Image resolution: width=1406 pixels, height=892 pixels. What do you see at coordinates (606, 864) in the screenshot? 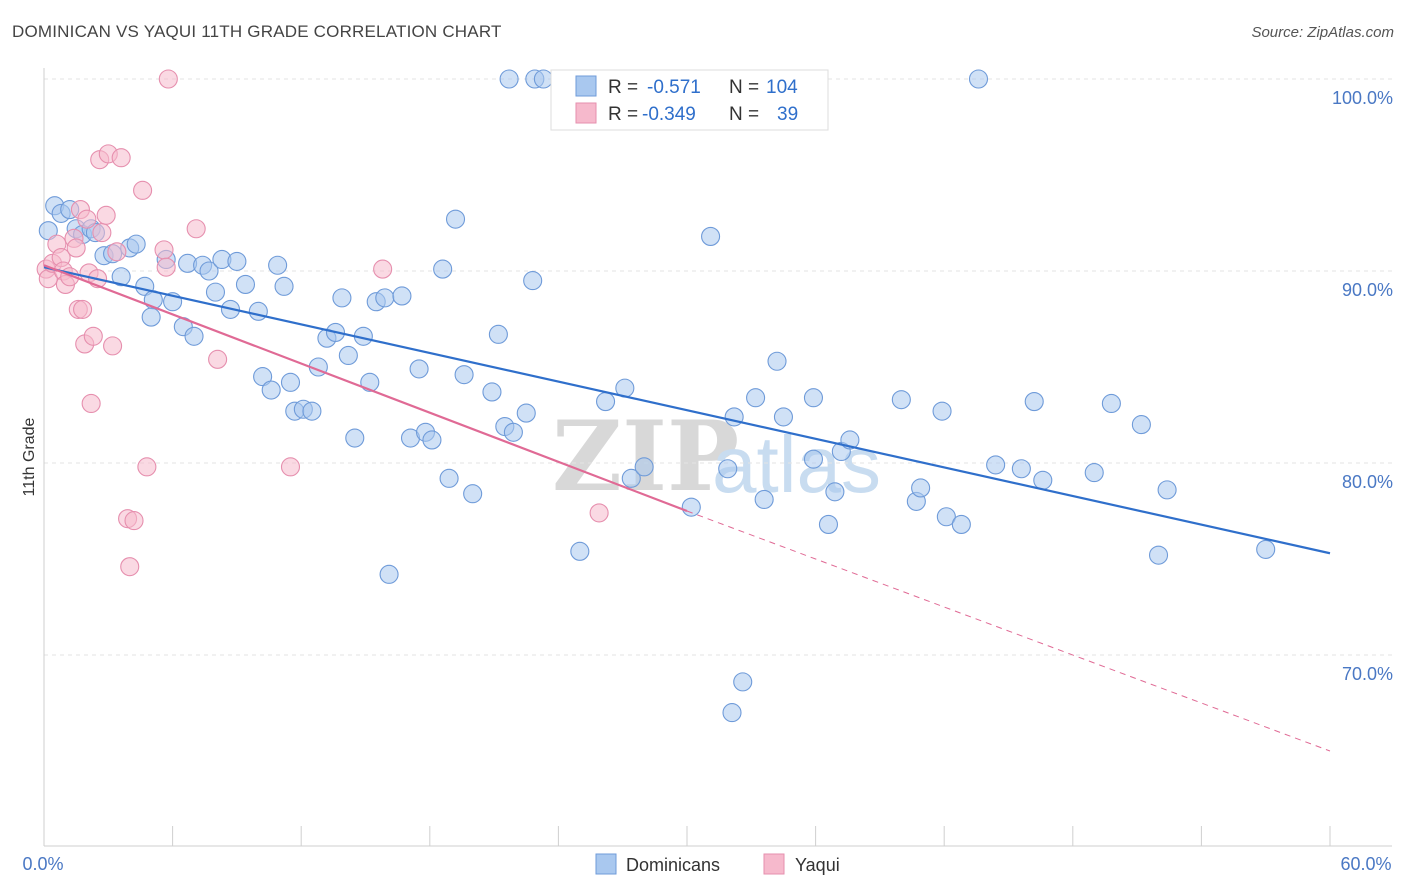
I see `legend-swatch-dominicans` at bounding box center [606, 864].